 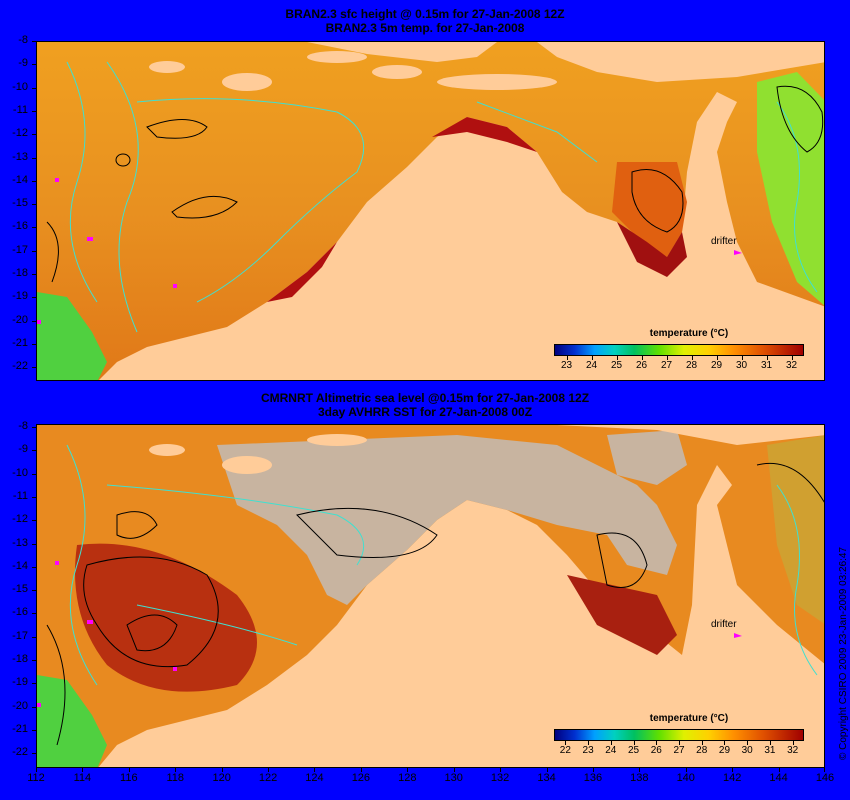 I want to click on colorbar-tick-label: 27, so click(x=679, y=750).